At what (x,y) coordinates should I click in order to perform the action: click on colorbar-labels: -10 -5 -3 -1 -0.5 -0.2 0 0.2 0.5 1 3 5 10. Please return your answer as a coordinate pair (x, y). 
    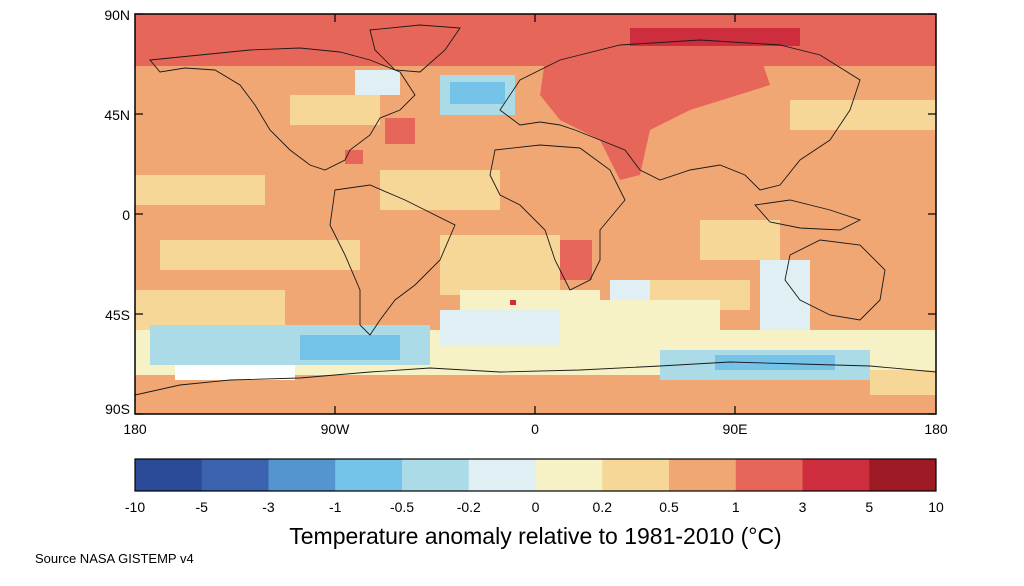
    Looking at the image, I should click on (534, 507).